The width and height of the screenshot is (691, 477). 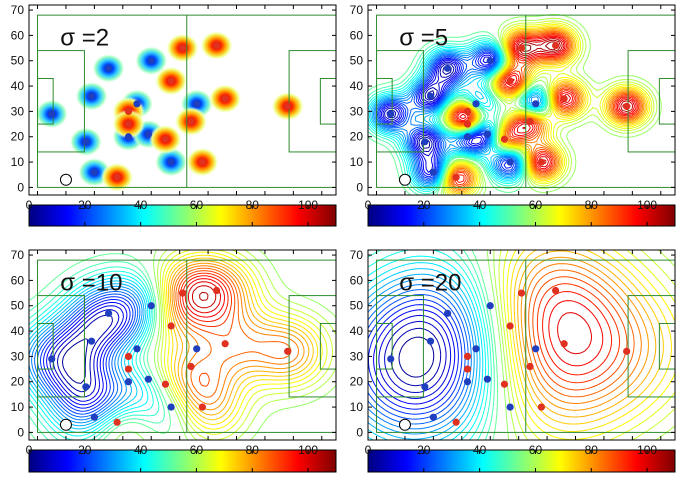 What do you see at coordinates (423, 38) in the screenshot?
I see `sigma-label: σ =5` at bounding box center [423, 38].